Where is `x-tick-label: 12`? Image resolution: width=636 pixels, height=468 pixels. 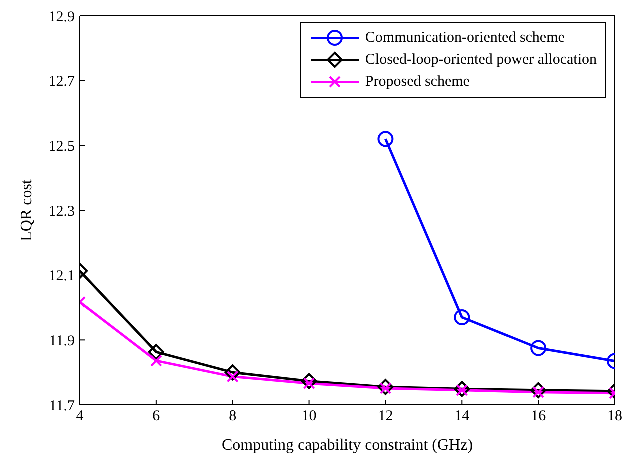 x-tick-label: 12 is located at coordinates (386, 416).